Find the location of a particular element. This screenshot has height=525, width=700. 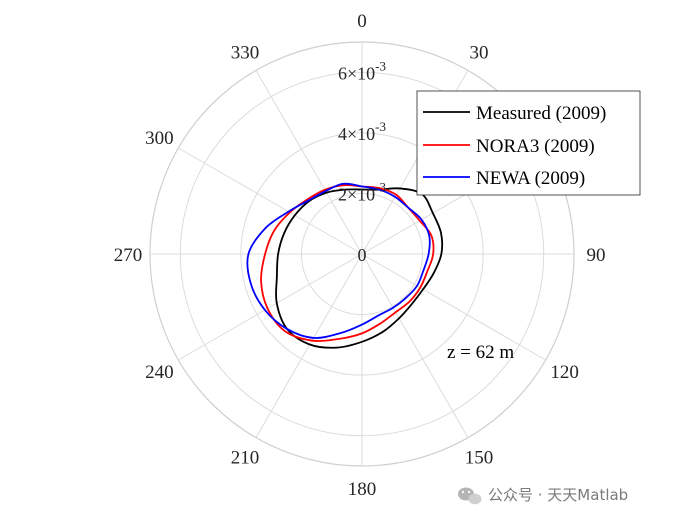

height-annotation: z = 62 m is located at coordinates (480, 352).